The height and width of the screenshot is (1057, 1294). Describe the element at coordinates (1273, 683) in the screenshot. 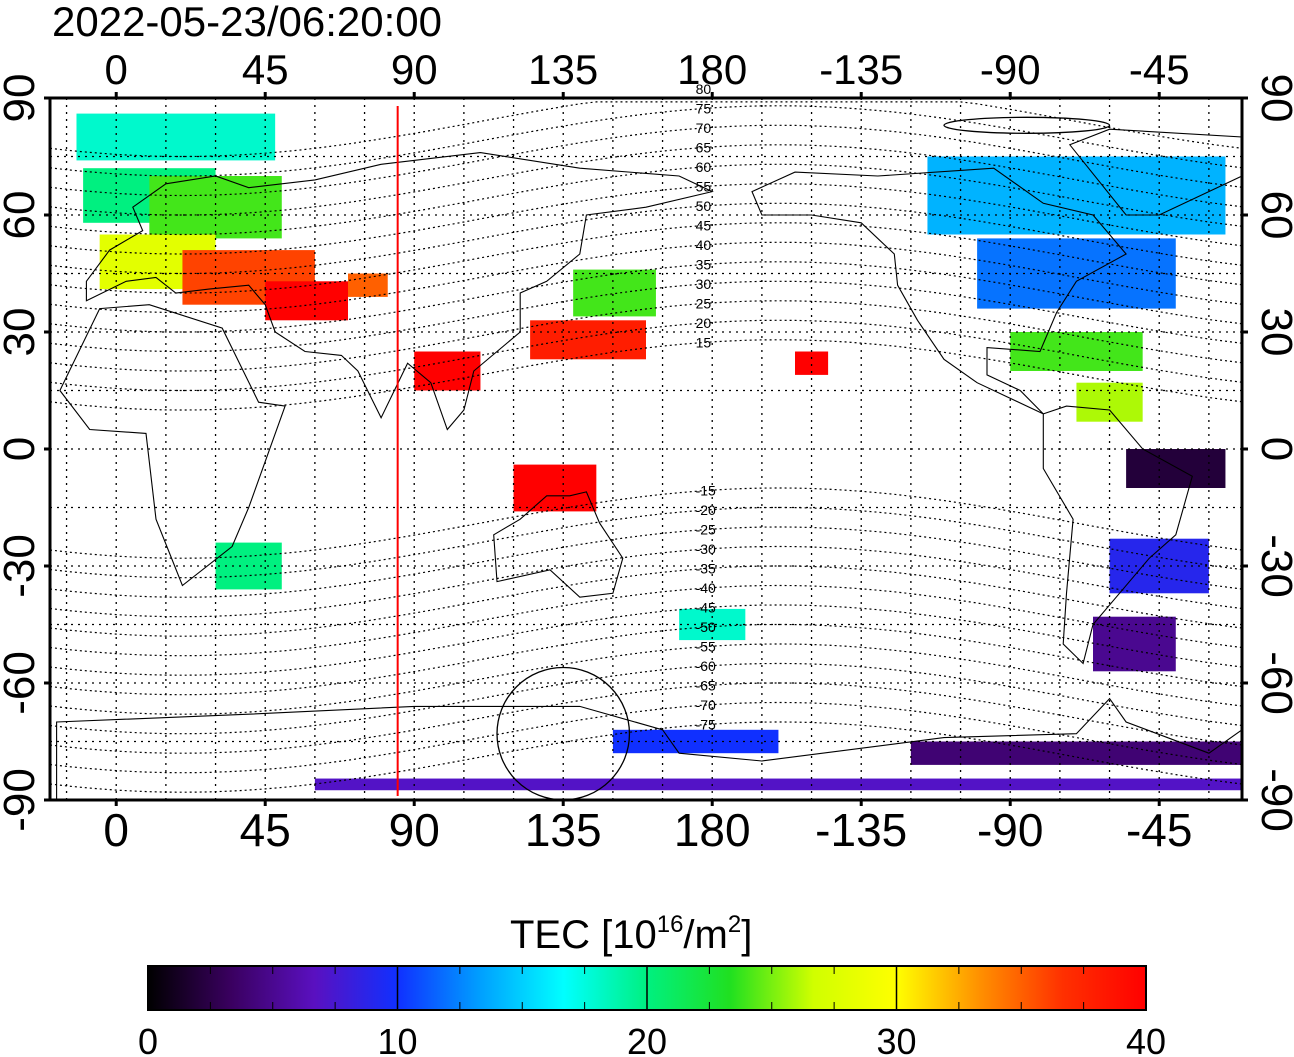

I see `lat-label-right: -60` at that location.